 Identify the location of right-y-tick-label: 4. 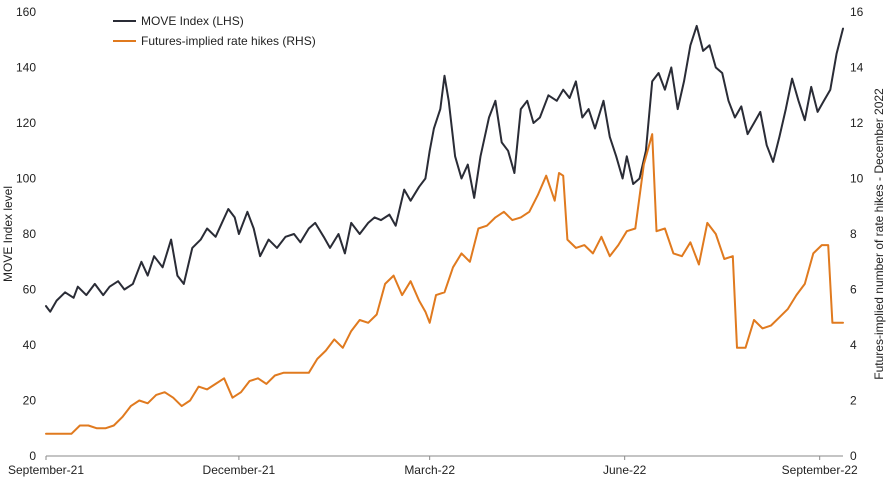
(853, 345).